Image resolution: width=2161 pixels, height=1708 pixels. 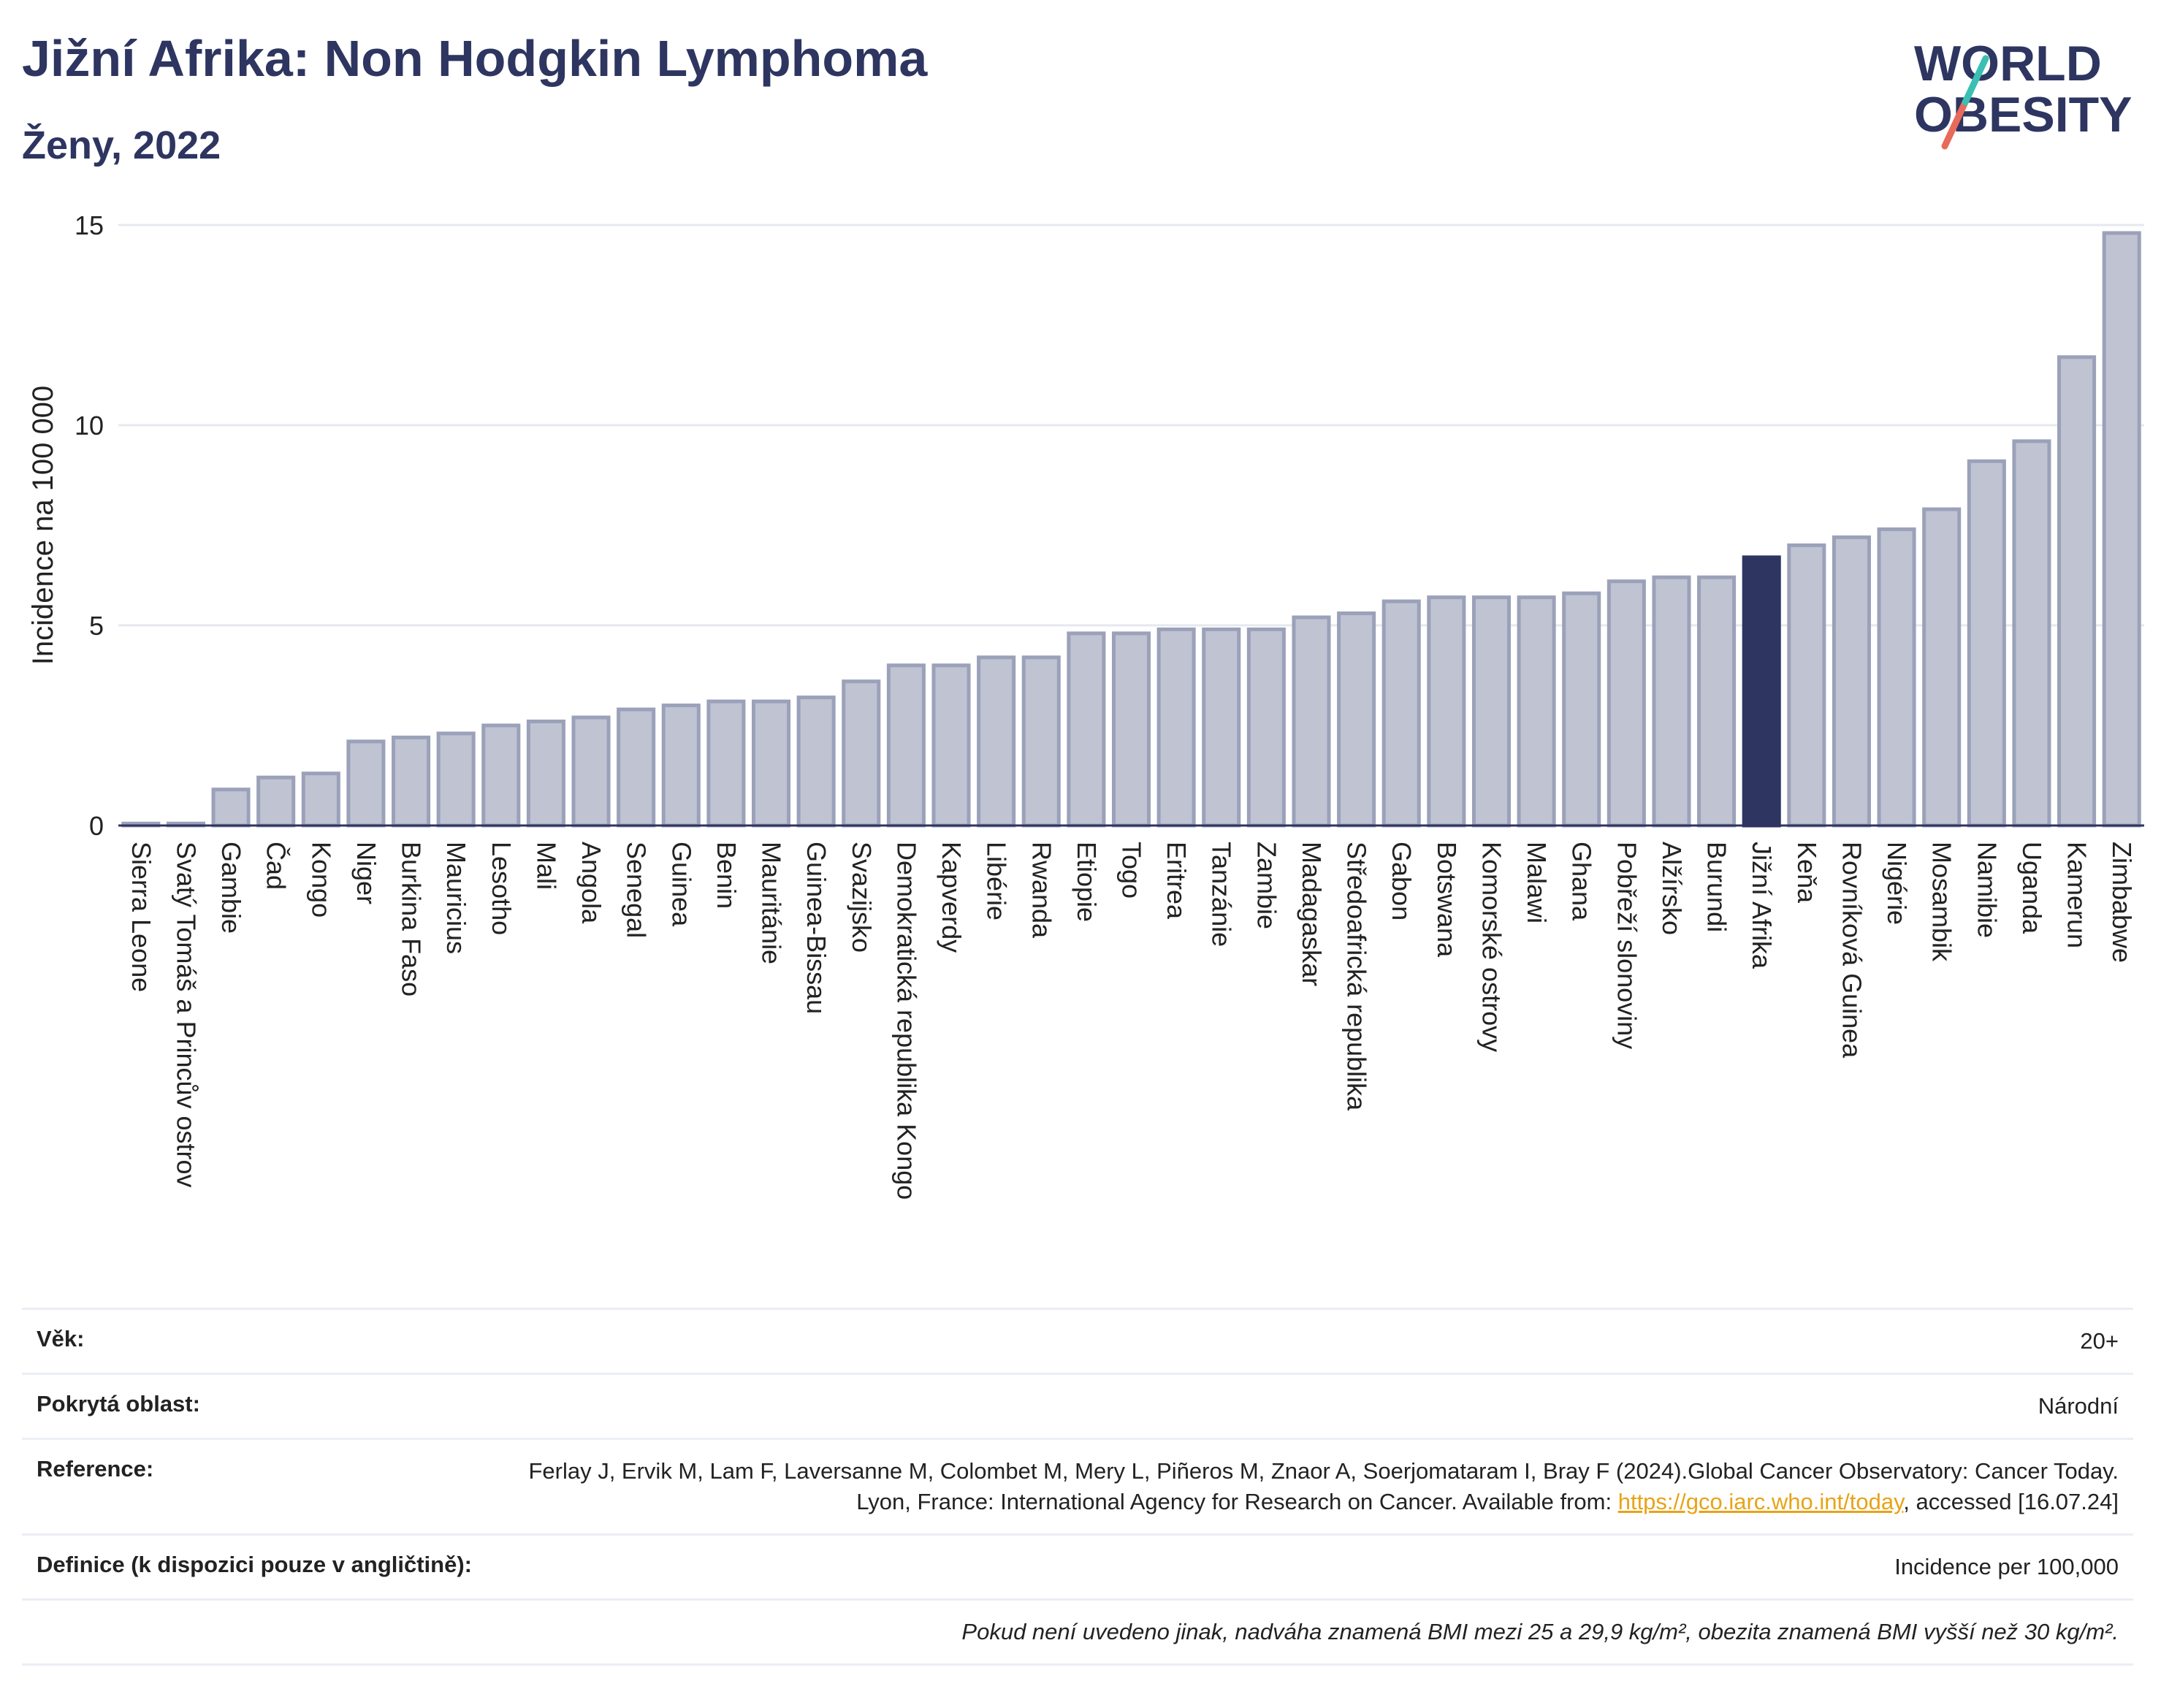 I want to click on x-tick-label: Nigérie, so click(x=1897, y=883).